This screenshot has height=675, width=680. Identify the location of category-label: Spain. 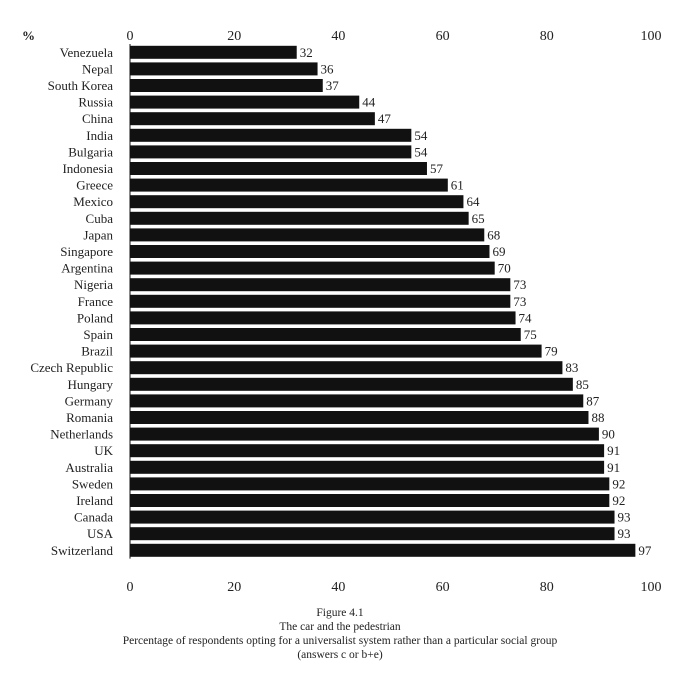
(98, 334).